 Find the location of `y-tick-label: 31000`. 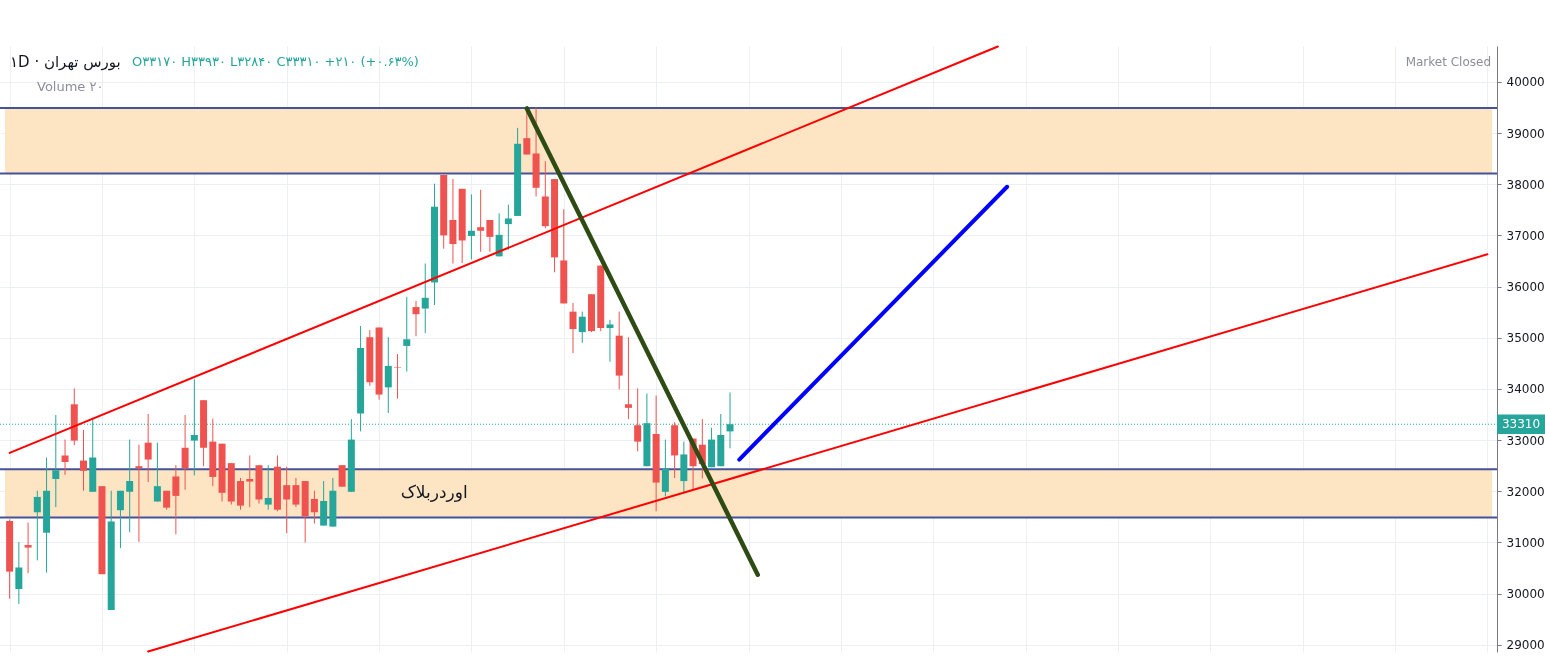

y-tick-label: 31000 is located at coordinates (1525, 542).